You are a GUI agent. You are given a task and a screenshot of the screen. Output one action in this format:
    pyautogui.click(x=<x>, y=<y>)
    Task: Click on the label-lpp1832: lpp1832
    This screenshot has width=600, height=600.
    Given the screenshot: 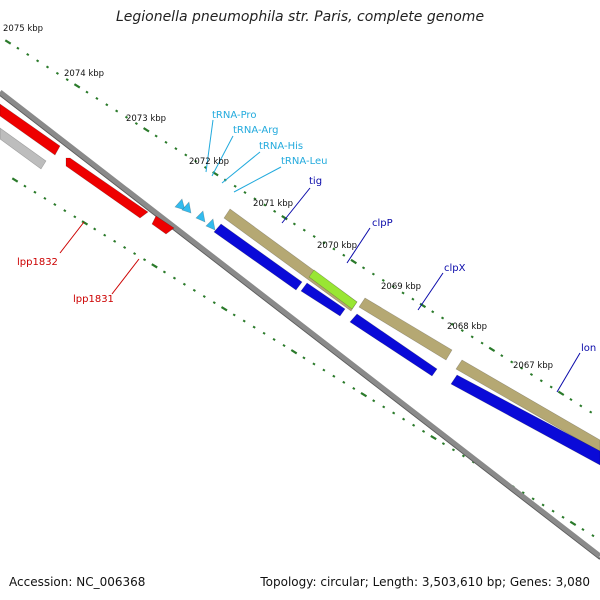 What is the action you would take?
    pyautogui.click(x=37, y=262)
    